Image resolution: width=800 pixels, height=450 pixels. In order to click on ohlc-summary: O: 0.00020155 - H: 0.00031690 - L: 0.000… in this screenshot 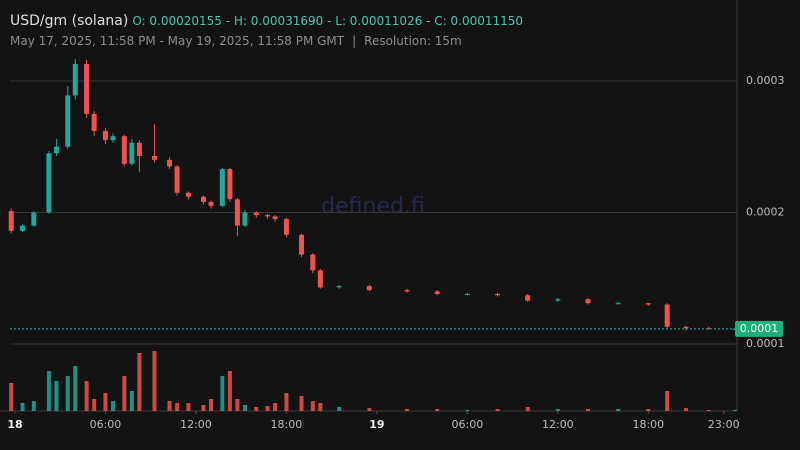, I will do `click(328, 21)`.